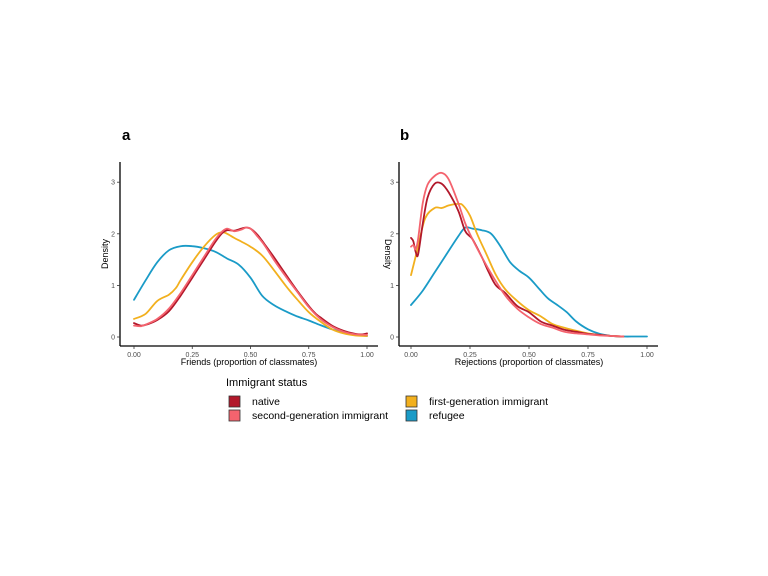 The width and height of the screenshot is (768, 576). Describe the element at coordinates (647, 355) in the screenshot. I see `panel-b-x-tick-label: 1.00` at that location.